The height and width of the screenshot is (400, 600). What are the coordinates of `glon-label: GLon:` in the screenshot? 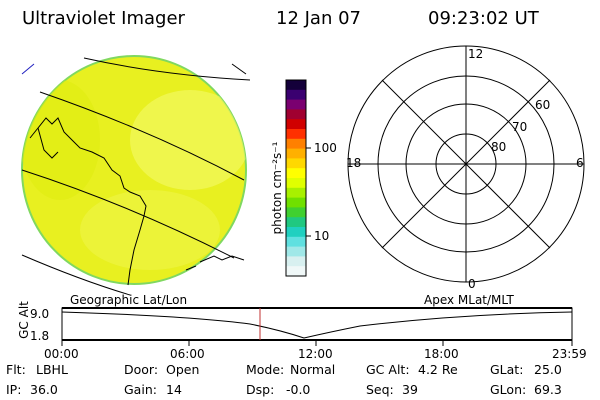 It's located at (508, 389).